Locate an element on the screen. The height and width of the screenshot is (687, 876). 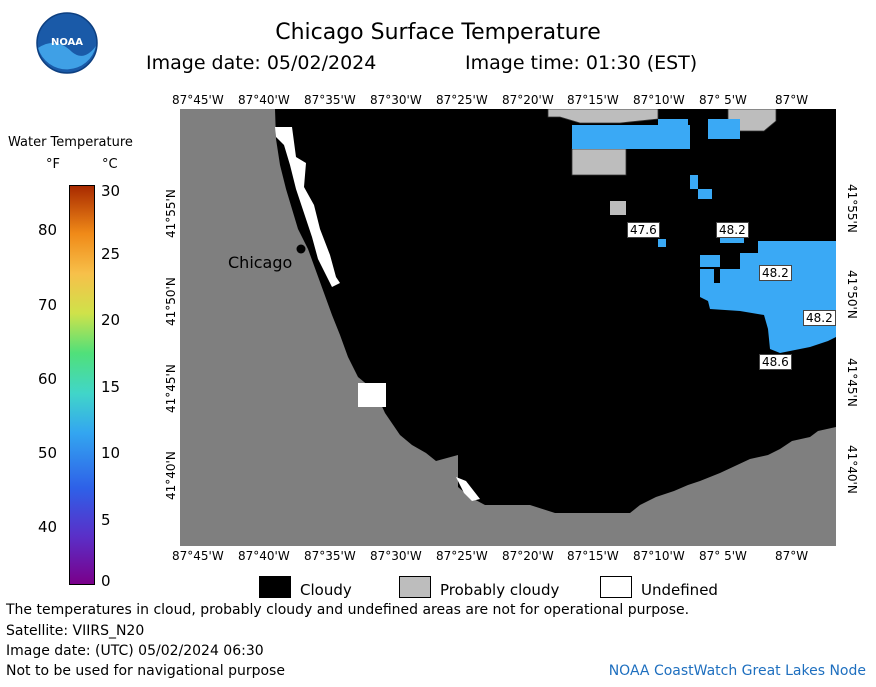
temp-label: 48.6 is located at coordinates (775, 362).